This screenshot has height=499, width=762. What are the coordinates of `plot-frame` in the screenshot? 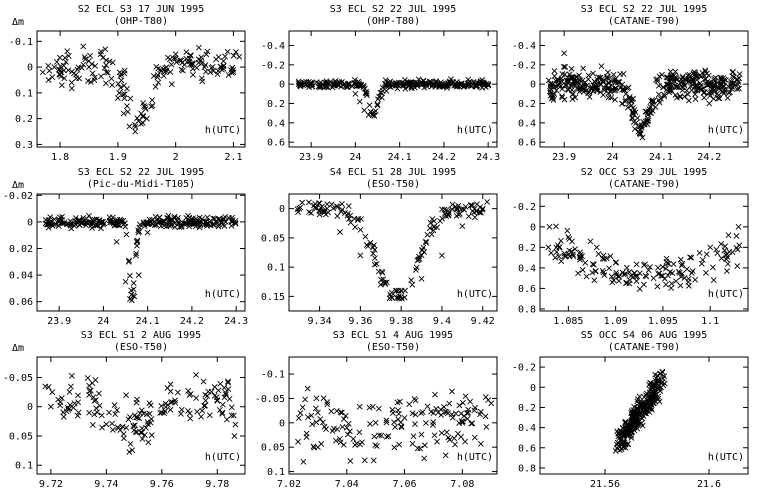 It's located at (393, 415).